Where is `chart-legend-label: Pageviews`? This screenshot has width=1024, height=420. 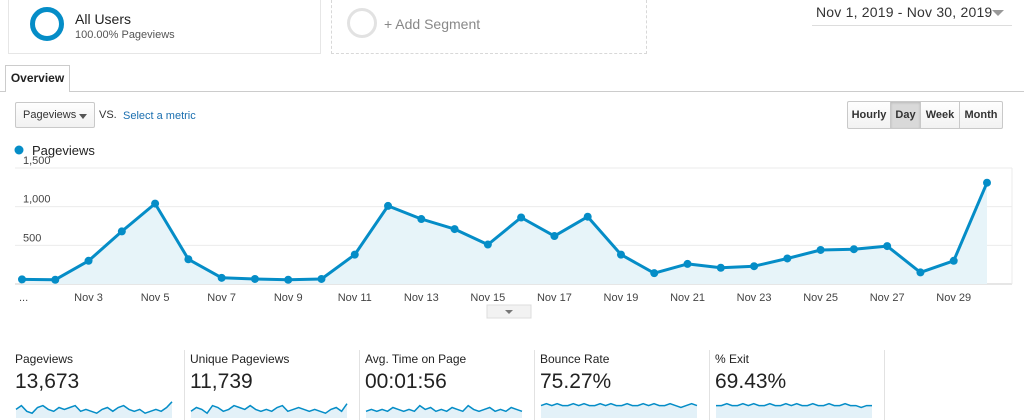
chart-legend-label: Pageviews is located at coordinates (63, 150).